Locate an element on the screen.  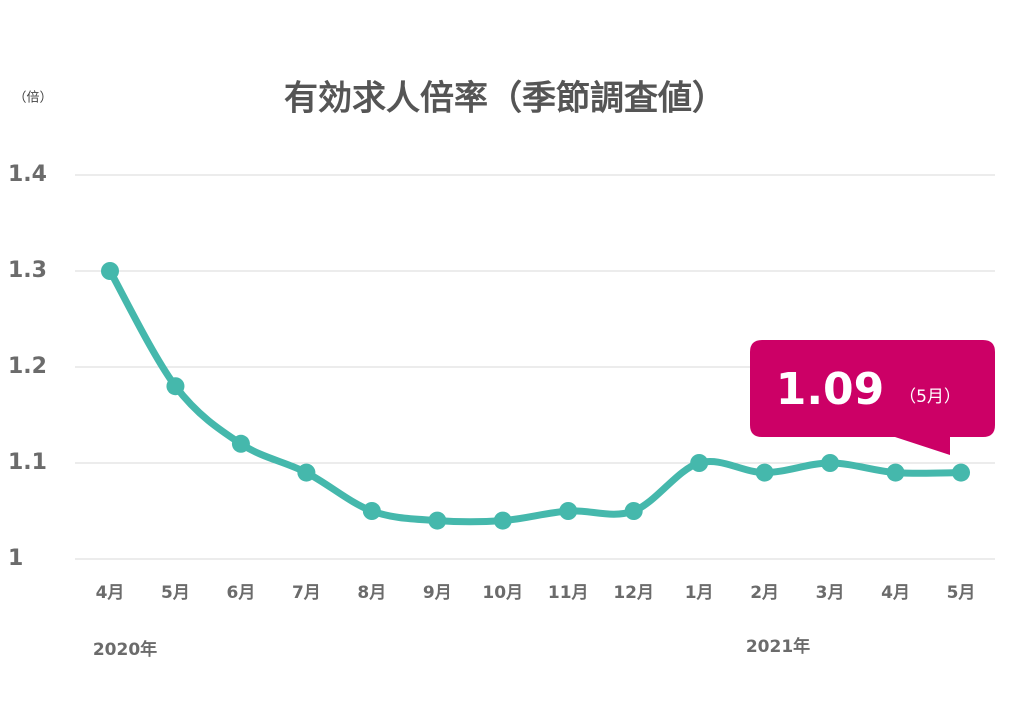
x-tick-label: 3月 is located at coordinates (830, 593).